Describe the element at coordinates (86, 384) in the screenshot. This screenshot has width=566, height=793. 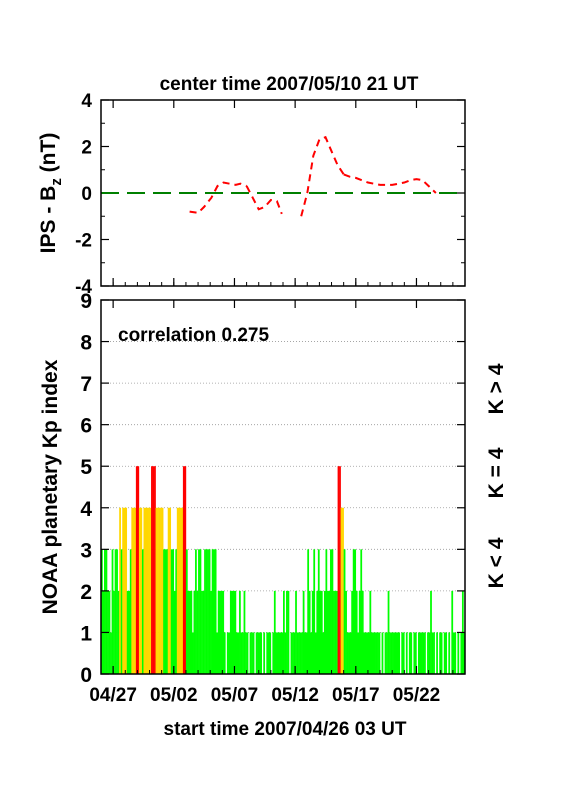
I see `kp-y-tick-label: 7` at that location.